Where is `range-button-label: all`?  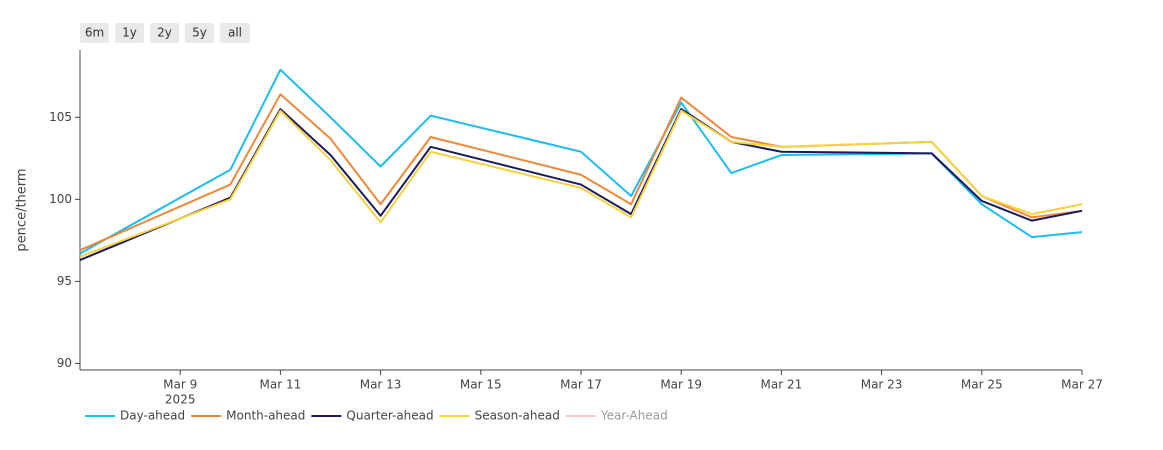
range-button-label: all is located at coordinates (235, 33).